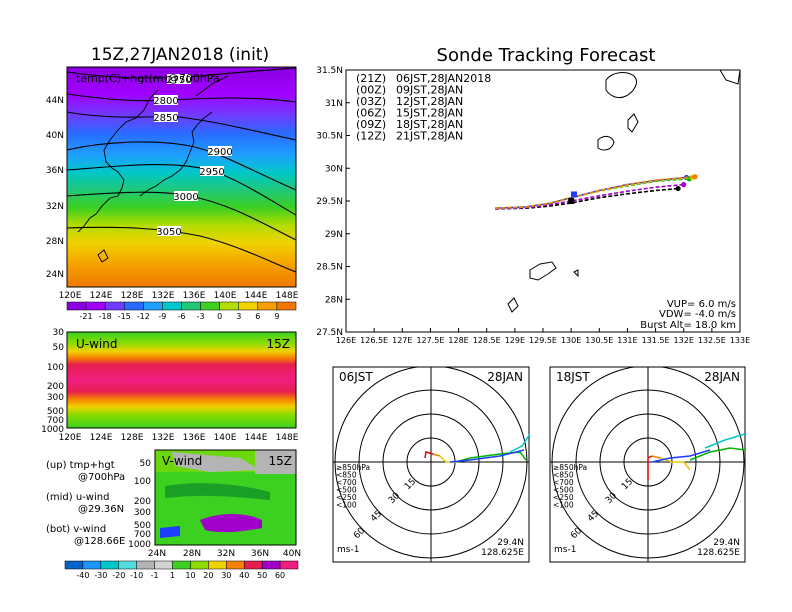 The width and height of the screenshot is (792, 612). Describe the element at coordinates (96, 344) in the screenshot. I see `u-wind-label: U-wind` at that location.